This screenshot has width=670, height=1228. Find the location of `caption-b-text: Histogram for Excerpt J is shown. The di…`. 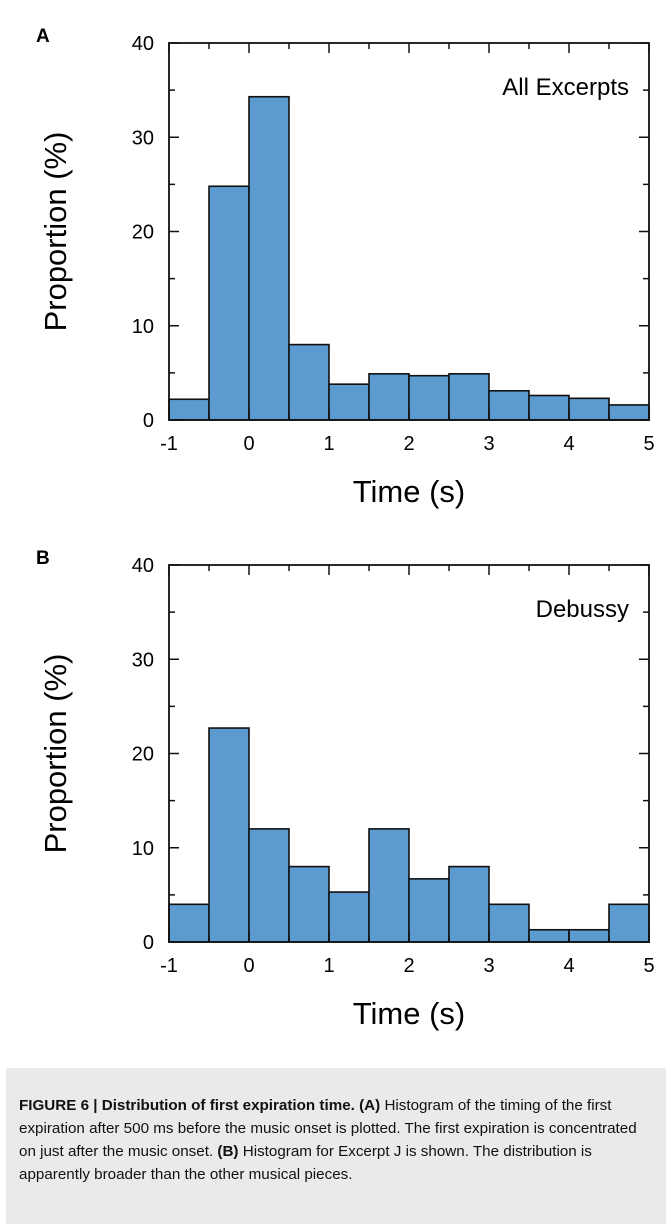

caption-b-text: Histogram for Excerpt J is shown. The di… is located at coordinates (305, 1163).